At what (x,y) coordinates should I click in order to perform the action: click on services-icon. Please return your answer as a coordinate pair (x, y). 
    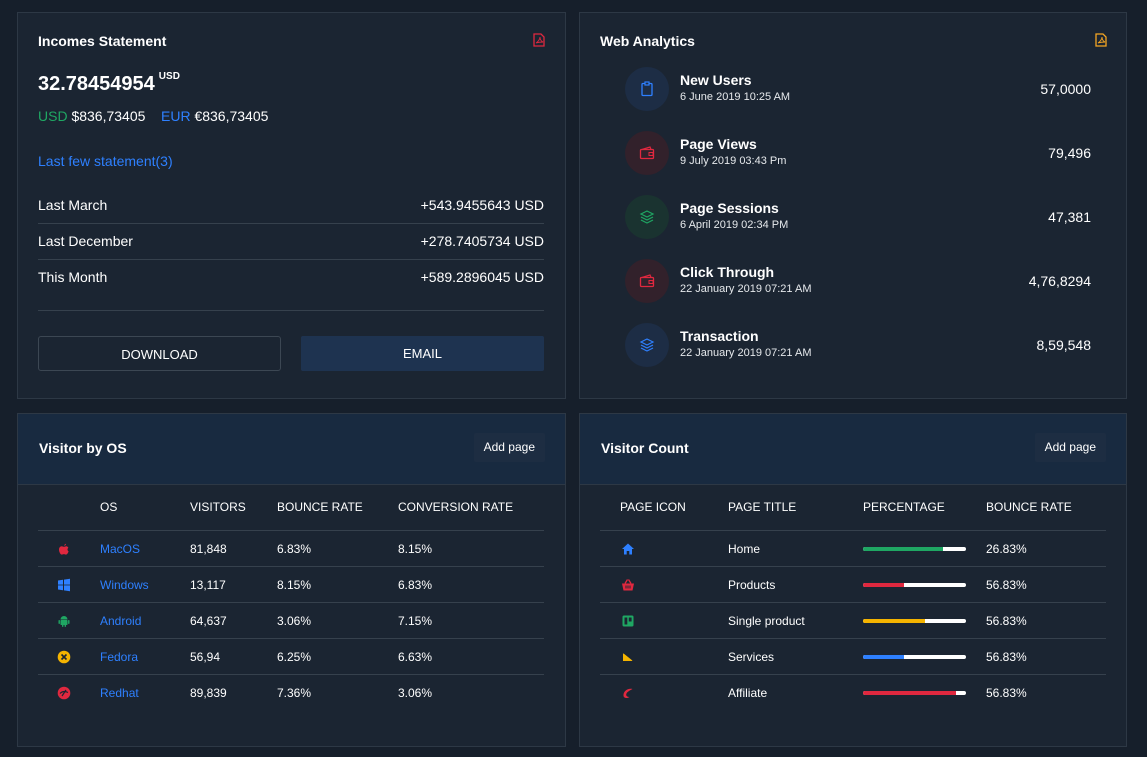
    Looking at the image, I should click on (628, 657).